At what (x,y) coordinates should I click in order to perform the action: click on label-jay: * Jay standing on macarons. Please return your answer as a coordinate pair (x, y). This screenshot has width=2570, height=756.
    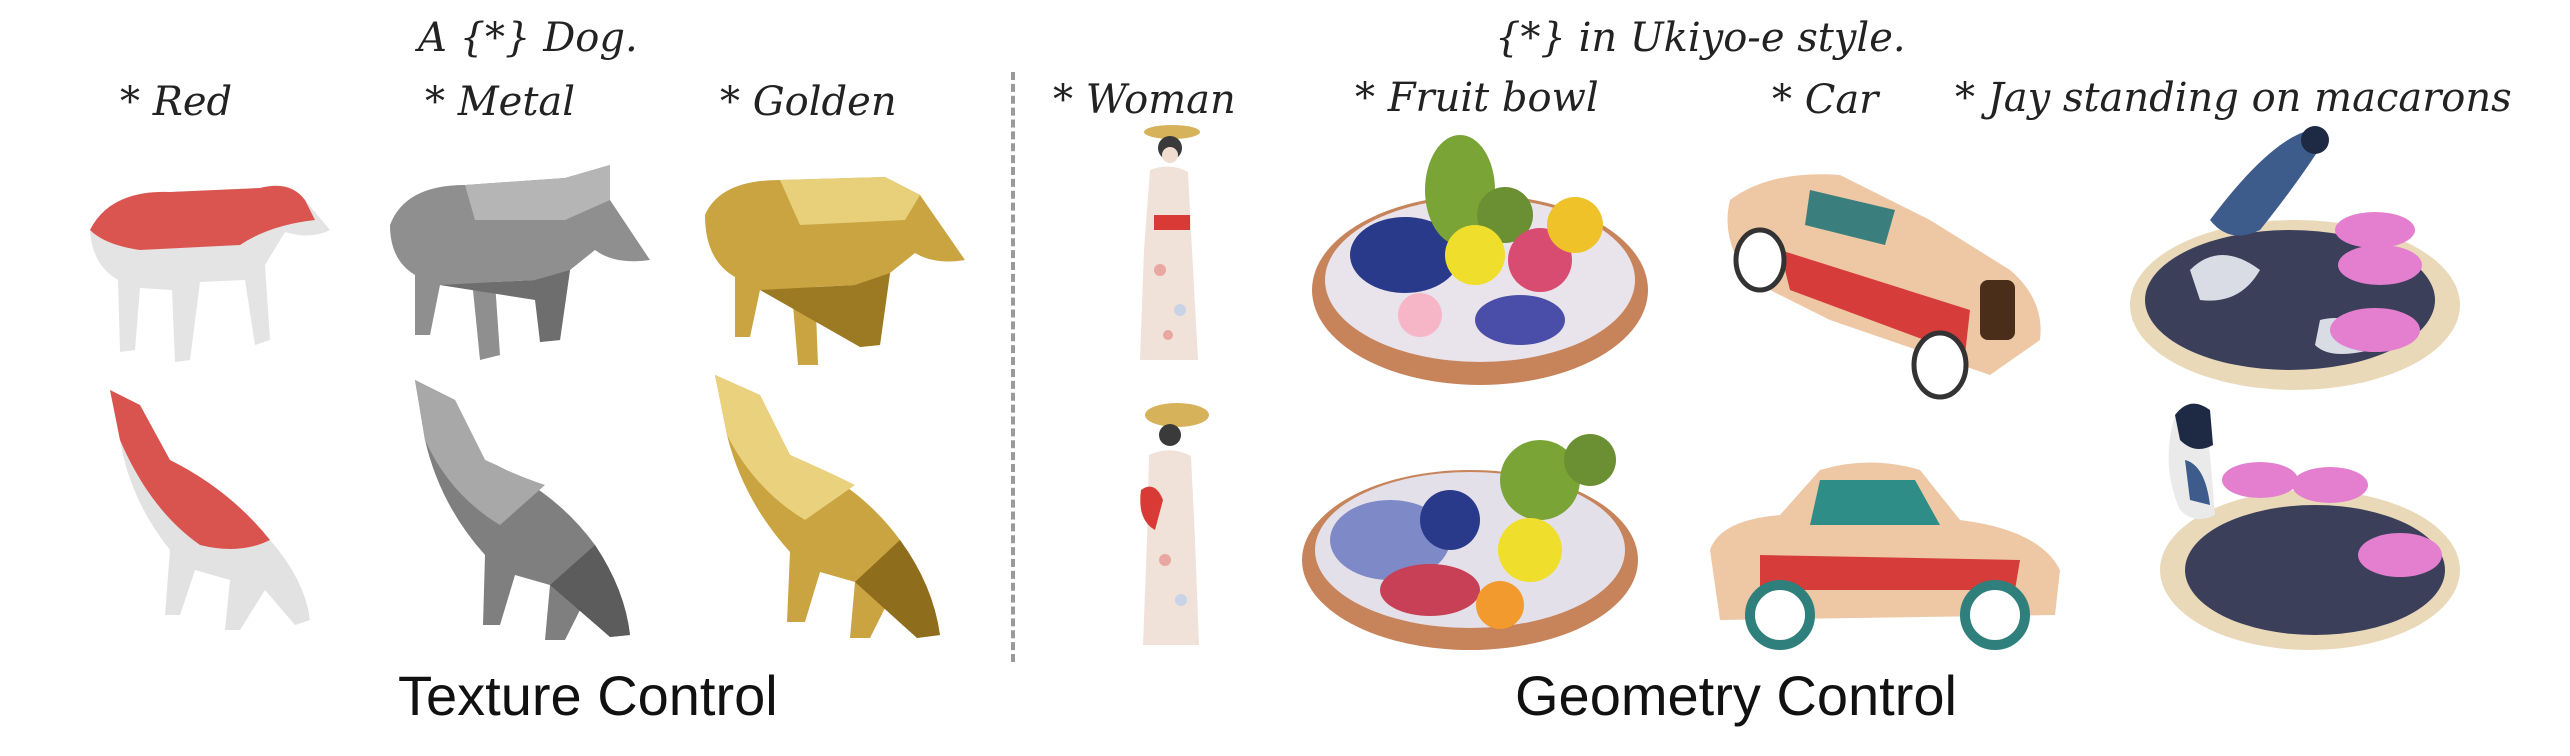
    Looking at the image, I should click on (2233, 98).